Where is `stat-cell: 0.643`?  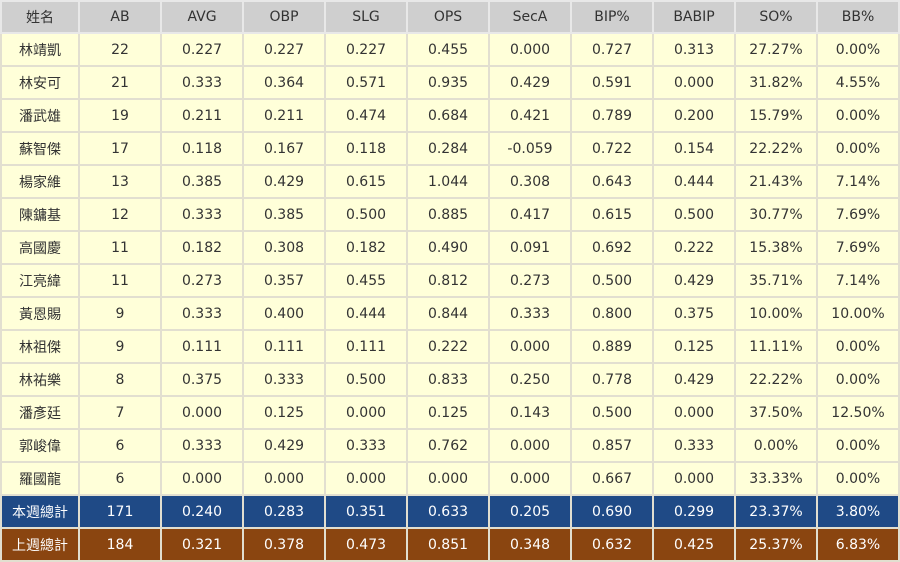 stat-cell: 0.643 is located at coordinates (612, 181).